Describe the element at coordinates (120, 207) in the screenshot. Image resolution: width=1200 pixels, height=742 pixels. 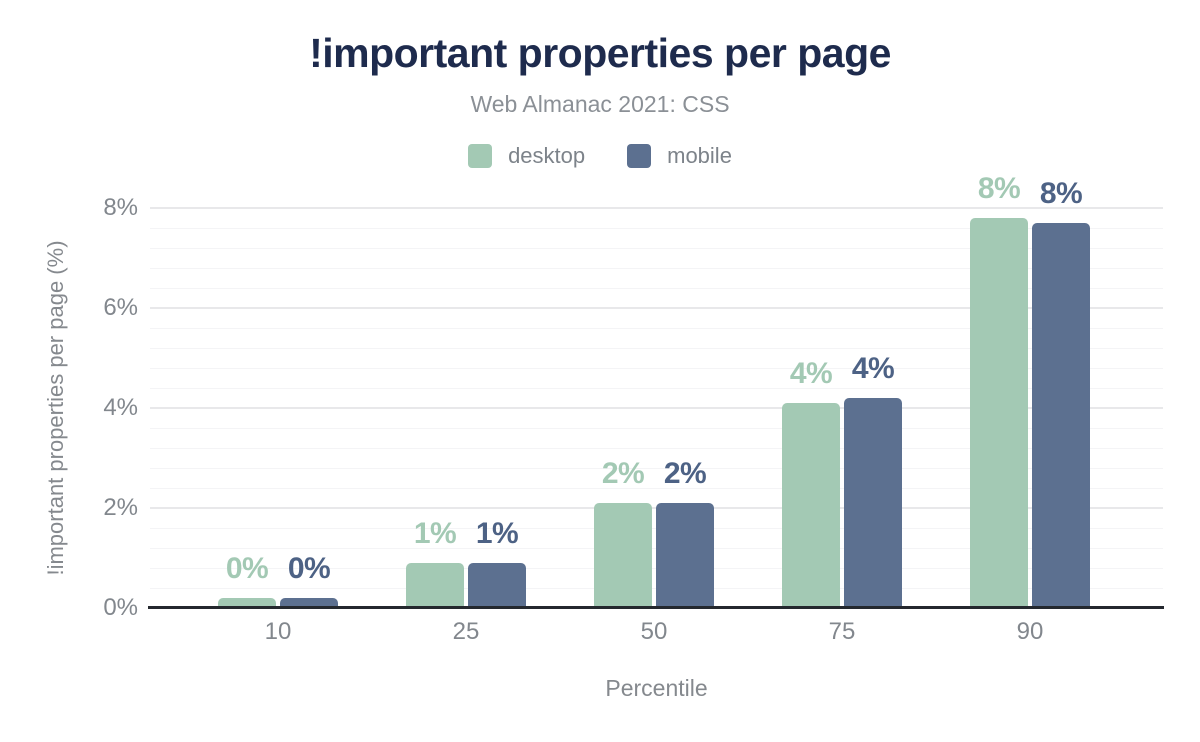
I see `y-axis-tick-label: 8%` at that location.